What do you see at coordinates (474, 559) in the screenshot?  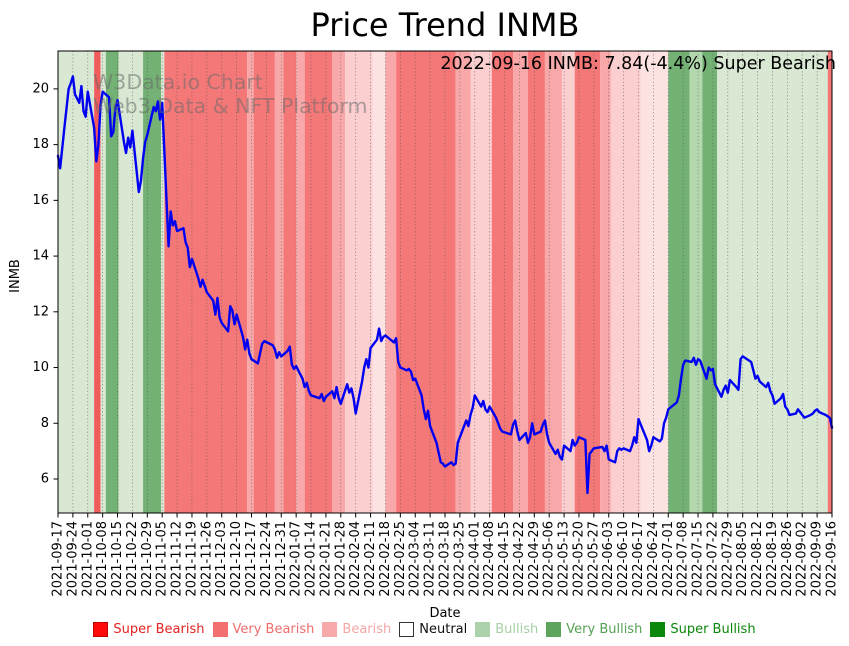 I see `date-tick-label: 2022-04-01` at bounding box center [474, 559].